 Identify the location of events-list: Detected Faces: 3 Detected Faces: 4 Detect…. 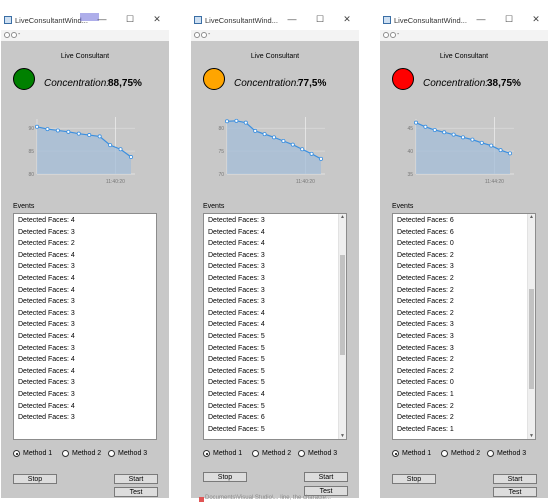
(275, 326).